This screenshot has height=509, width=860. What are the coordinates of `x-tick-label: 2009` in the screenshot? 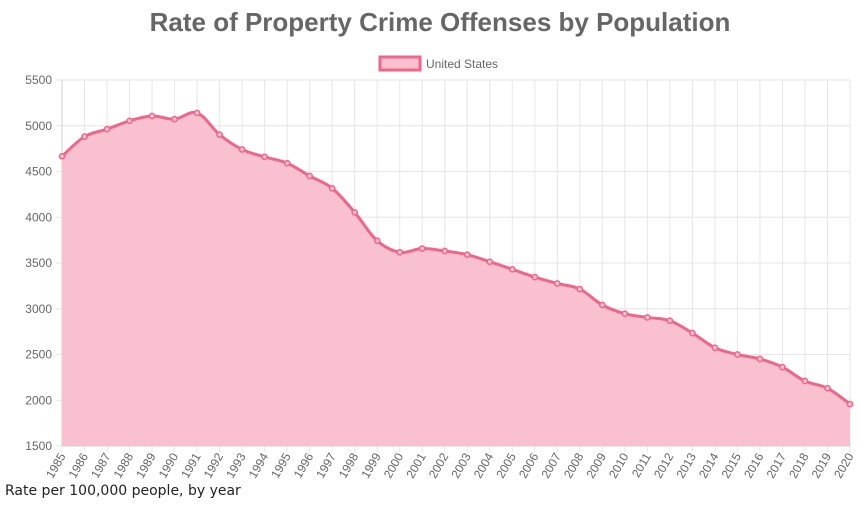 It's located at (596, 465).